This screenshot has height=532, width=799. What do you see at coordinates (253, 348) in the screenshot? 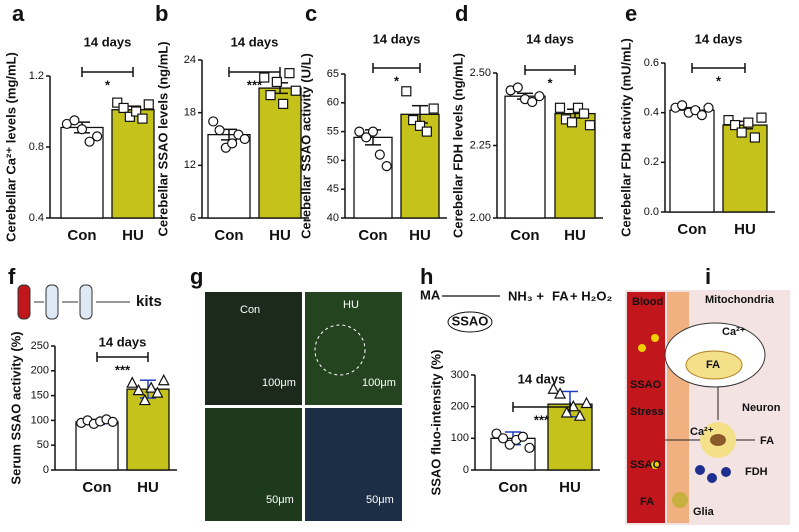
I see `image` at bounding box center [253, 348].